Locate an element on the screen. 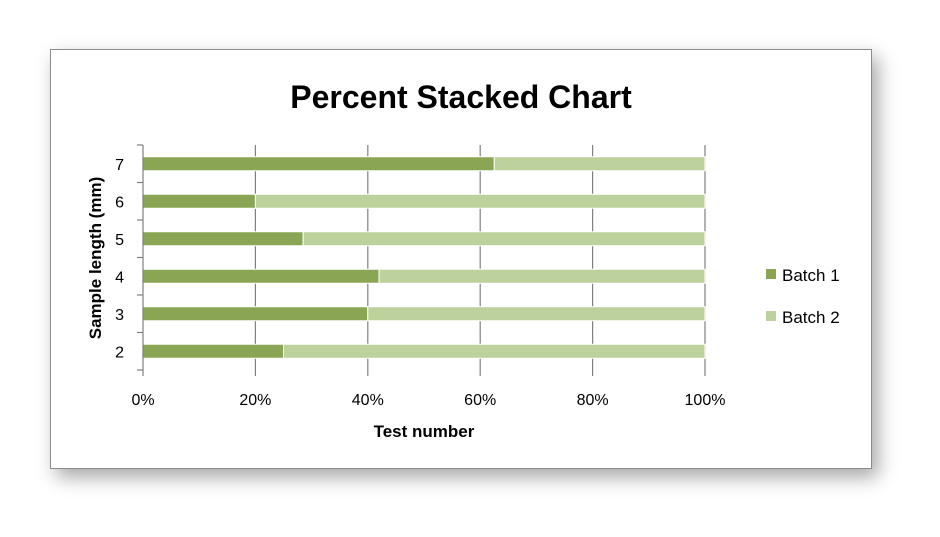  x-tick-label: 80% is located at coordinates (593, 400).